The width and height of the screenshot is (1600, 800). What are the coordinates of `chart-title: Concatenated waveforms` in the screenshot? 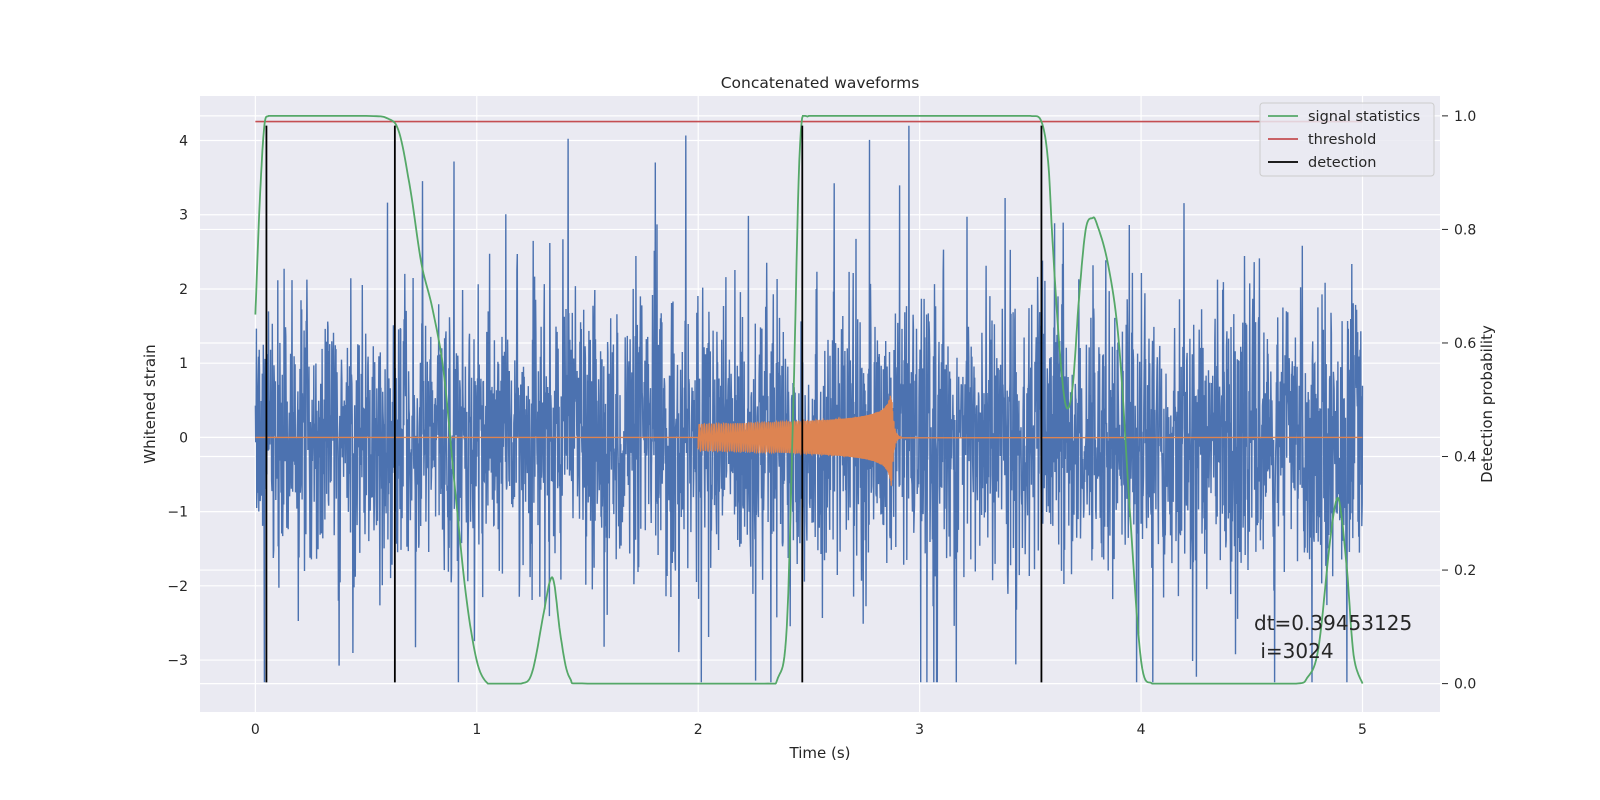 It's located at (820, 83).